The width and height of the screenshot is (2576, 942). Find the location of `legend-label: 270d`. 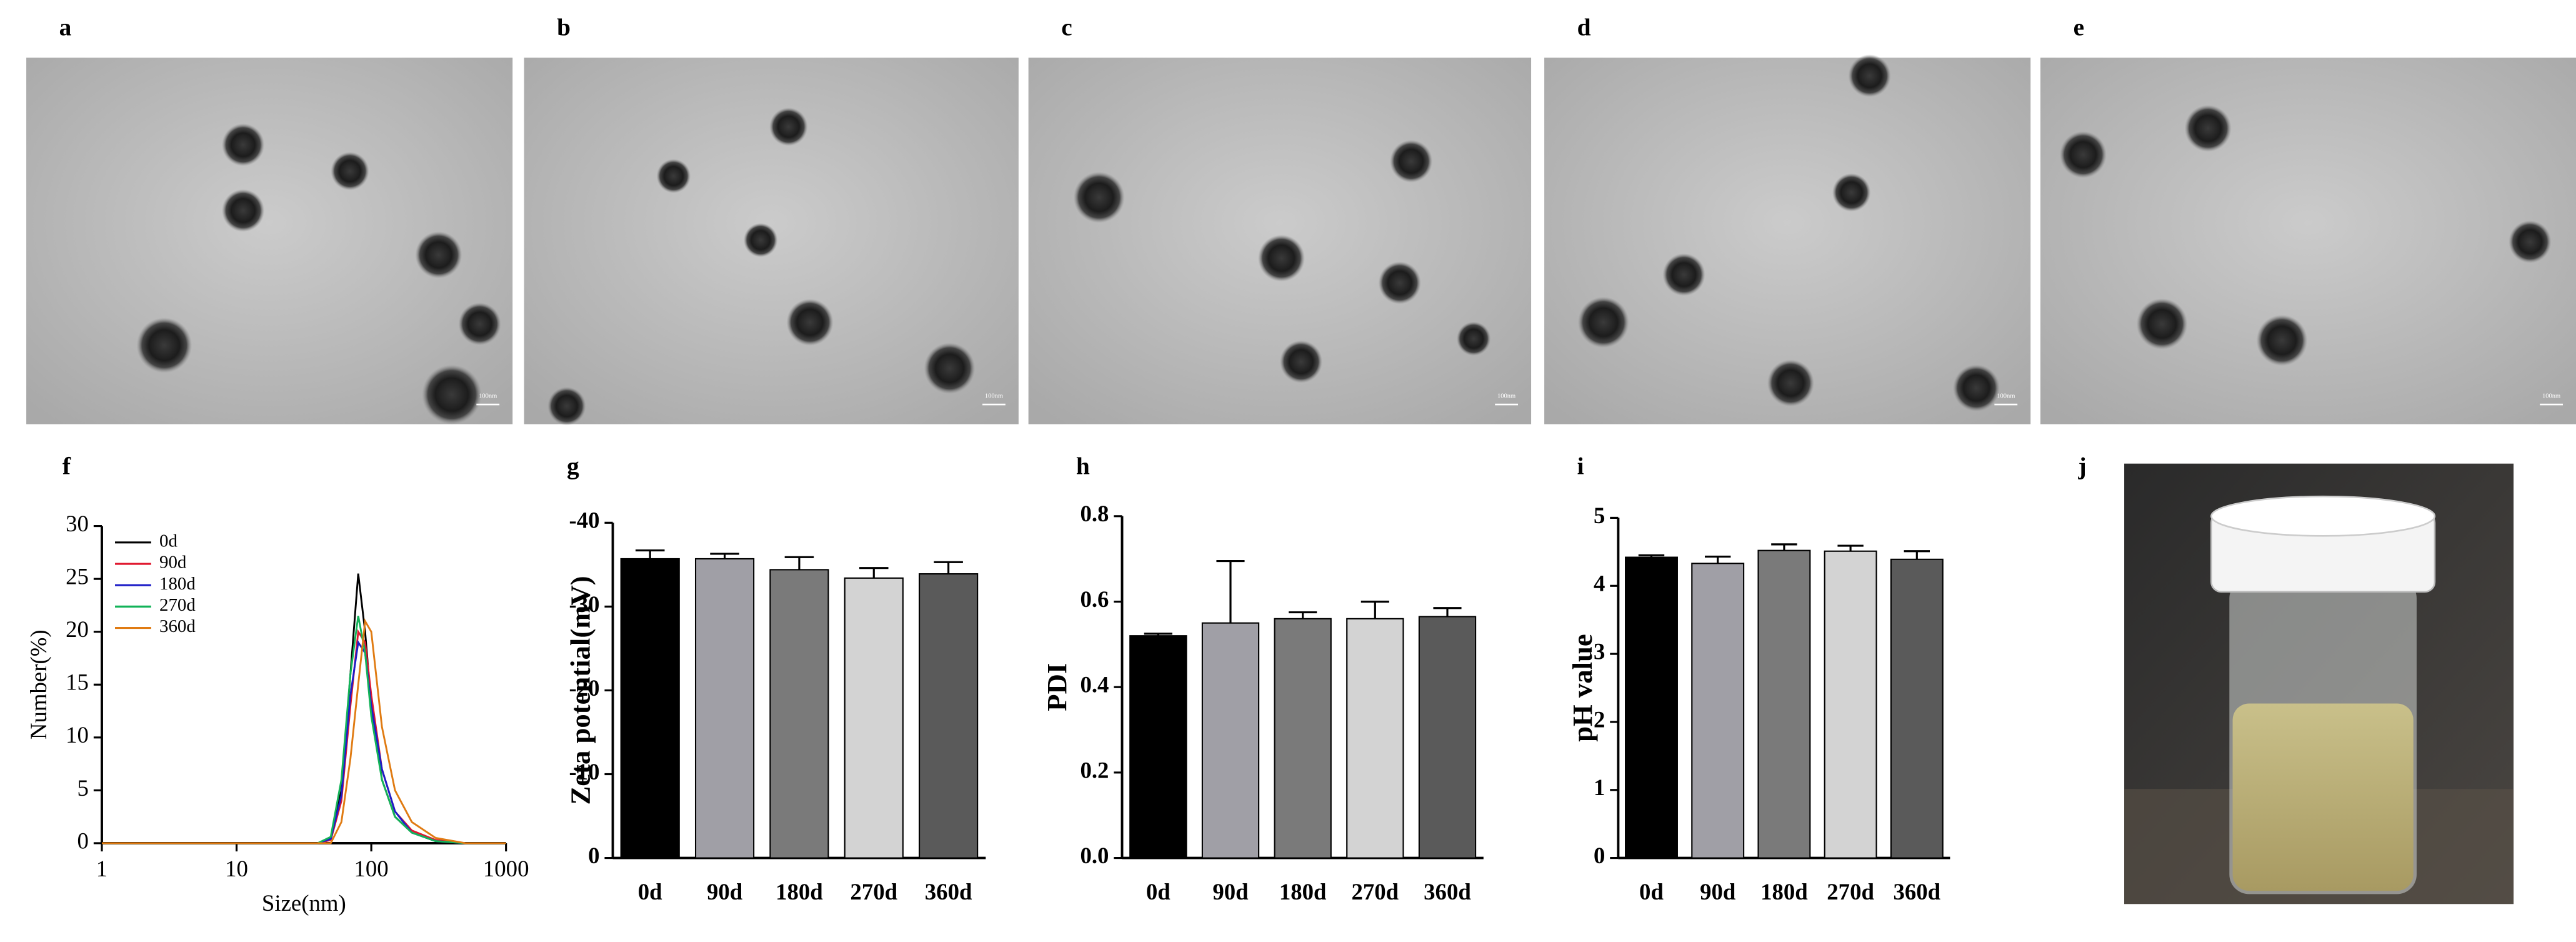

legend-label: 270d is located at coordinates (177, 605).